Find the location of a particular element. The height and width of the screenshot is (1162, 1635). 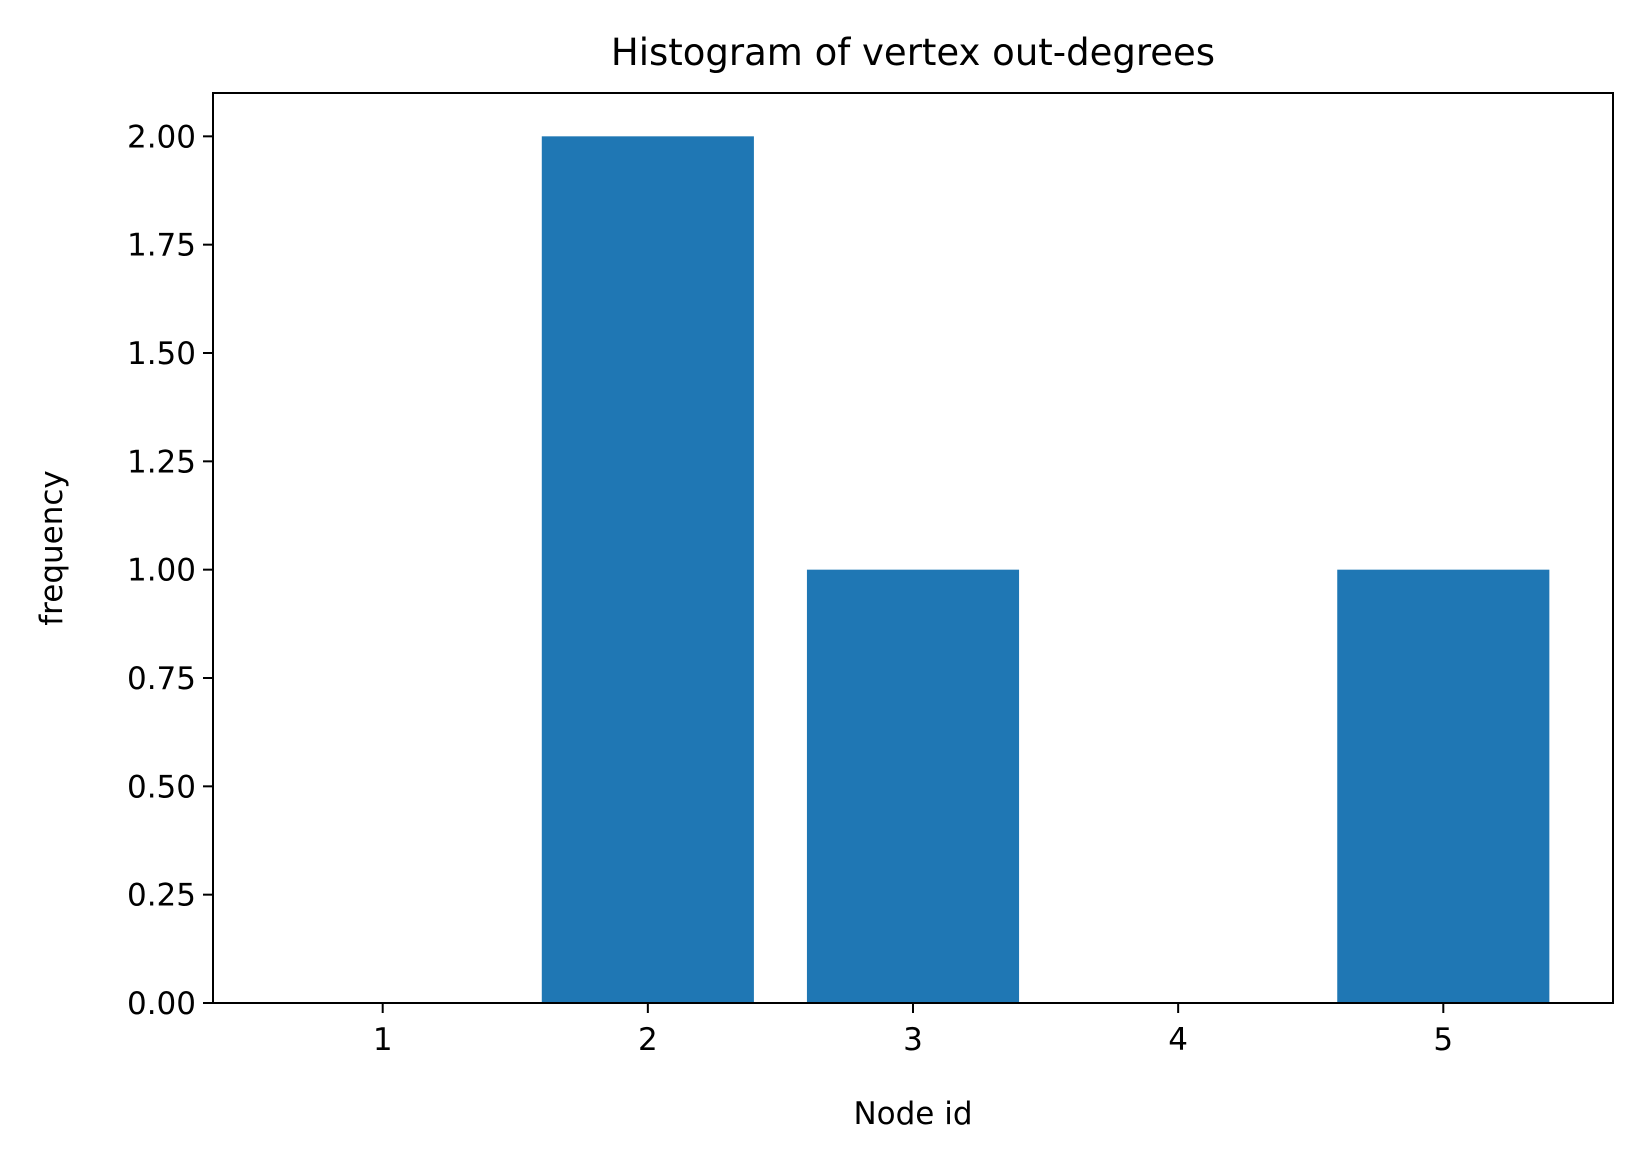

x-axis-label: Node id is located at coordinates (912, 1114).